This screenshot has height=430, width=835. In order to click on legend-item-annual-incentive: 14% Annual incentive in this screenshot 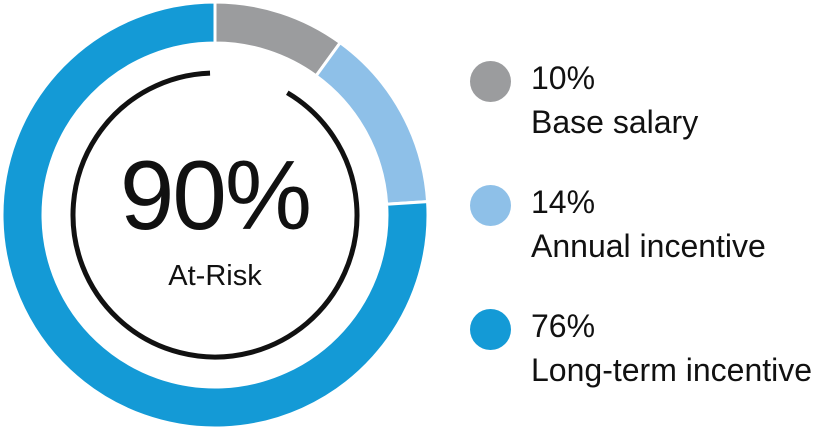, I will do `click(650, 244)`.